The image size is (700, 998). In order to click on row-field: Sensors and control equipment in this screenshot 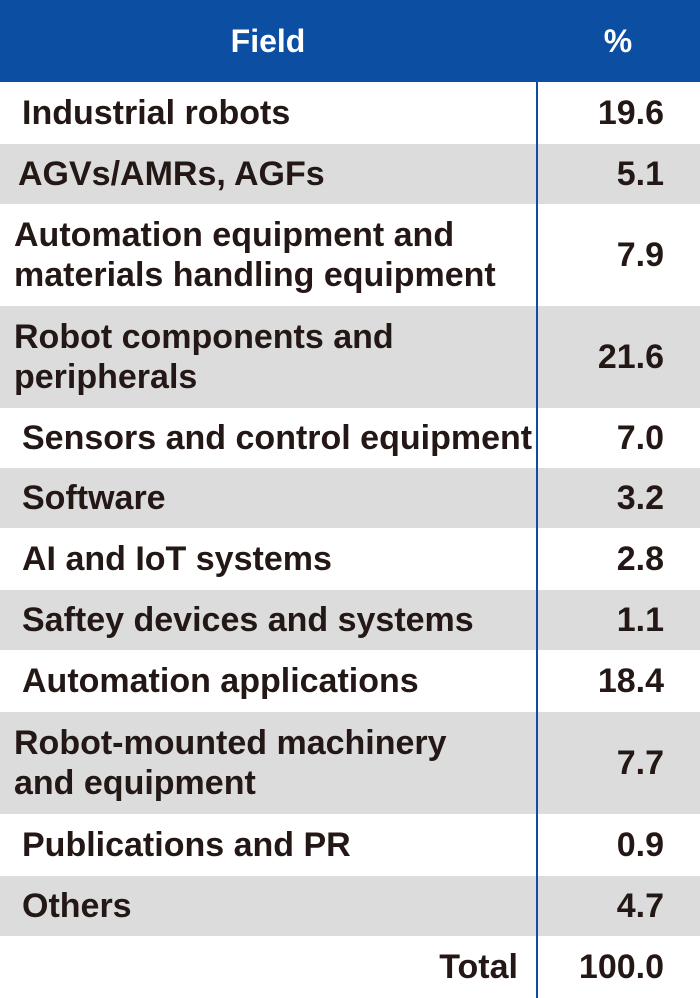, I will do `click(277, 438)`.